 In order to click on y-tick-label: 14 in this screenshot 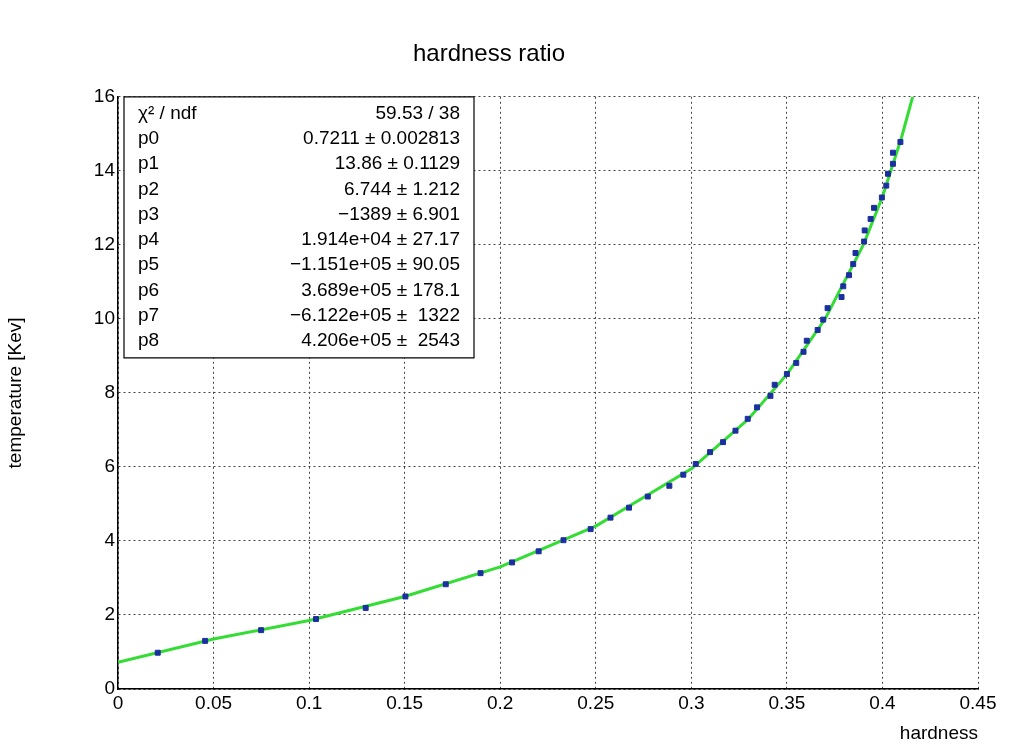, I will do `click(104, 170)`.